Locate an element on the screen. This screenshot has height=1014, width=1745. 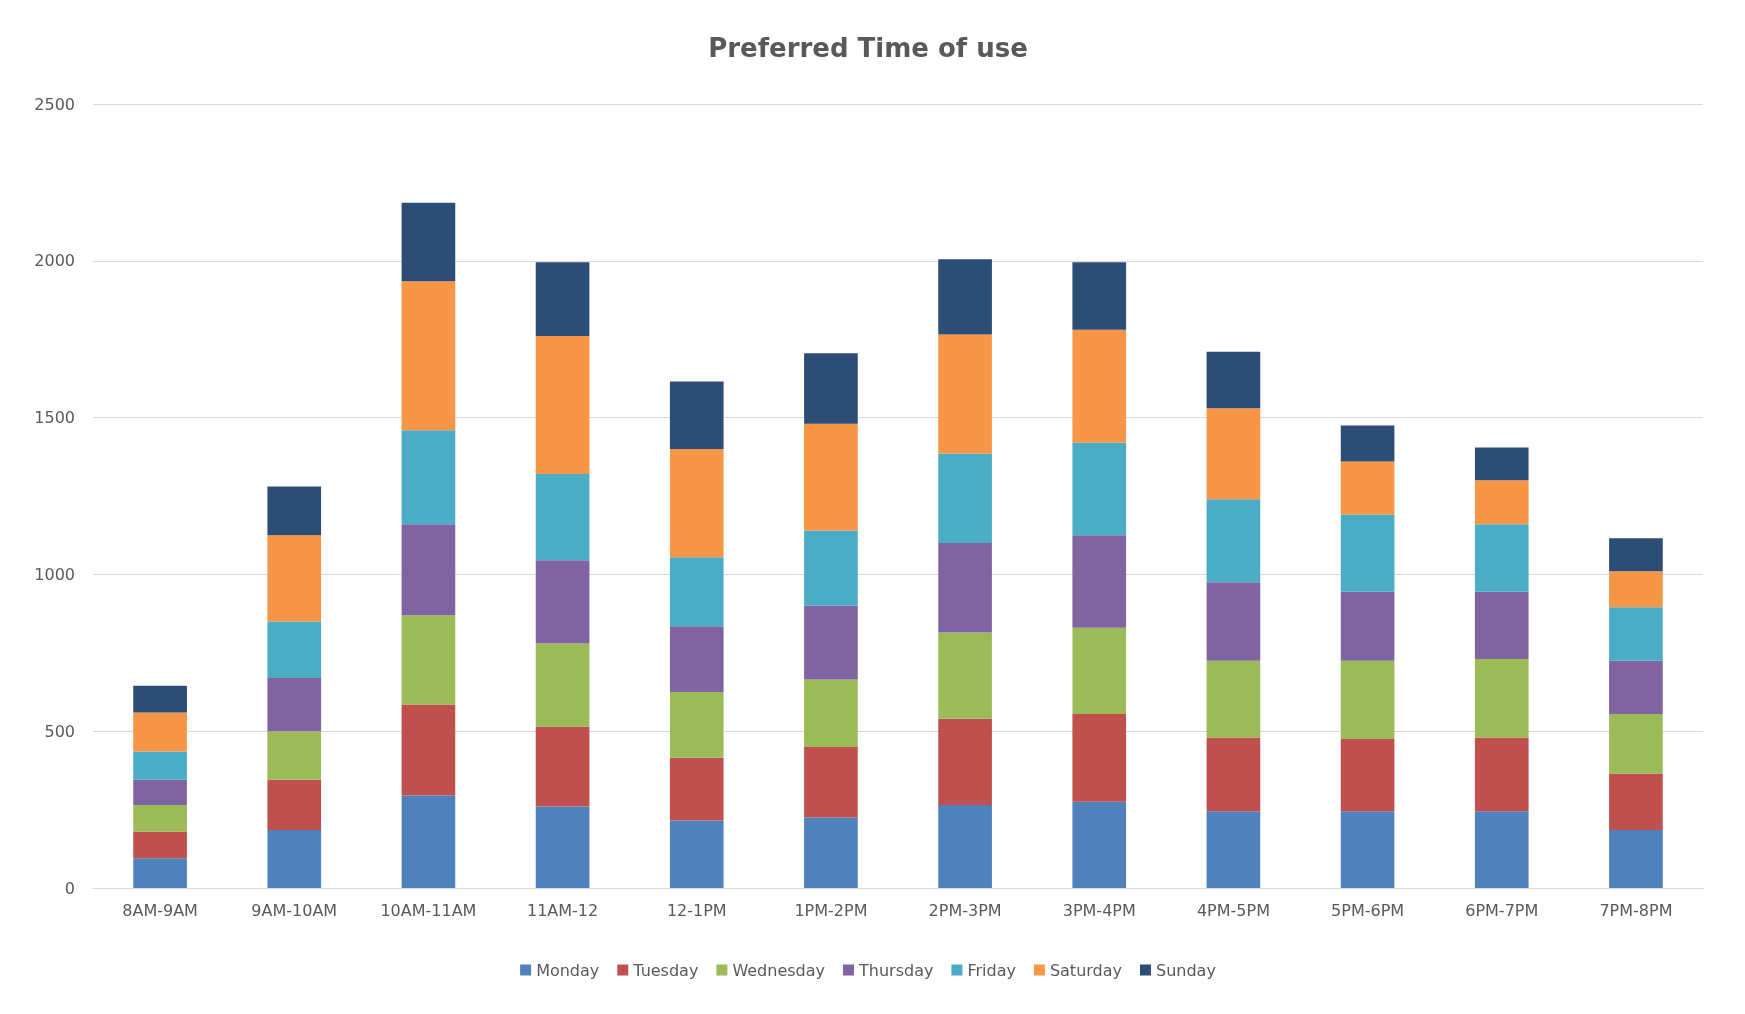
legend-label: Saturday is located at coordinates (1086, 970).